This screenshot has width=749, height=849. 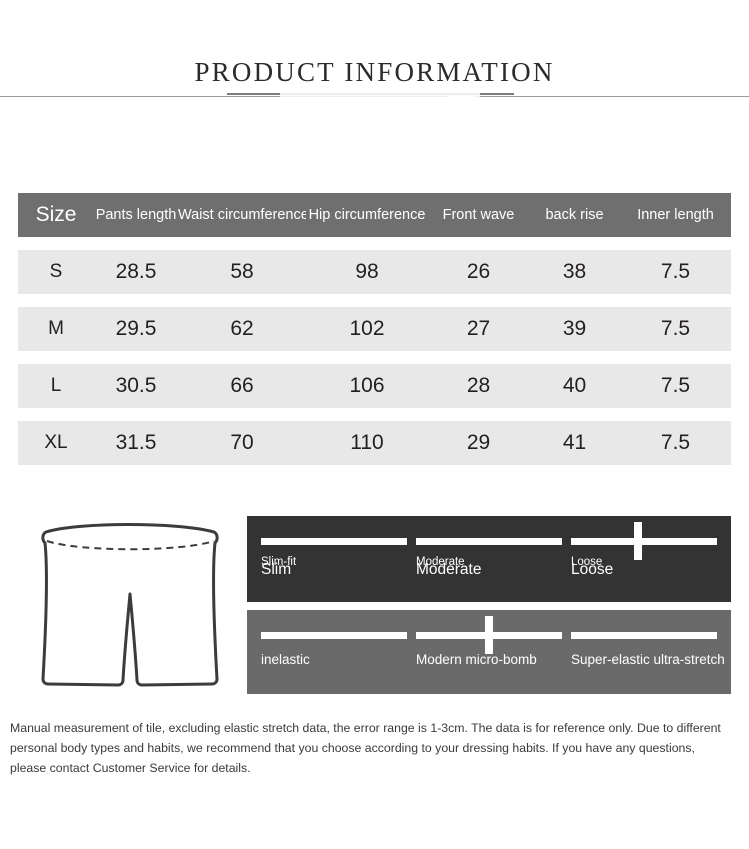 What do you see at coordinates (478, 442) in the screenshot?
I see `cell-front-wave: 29` at bounding box center [478, 442].